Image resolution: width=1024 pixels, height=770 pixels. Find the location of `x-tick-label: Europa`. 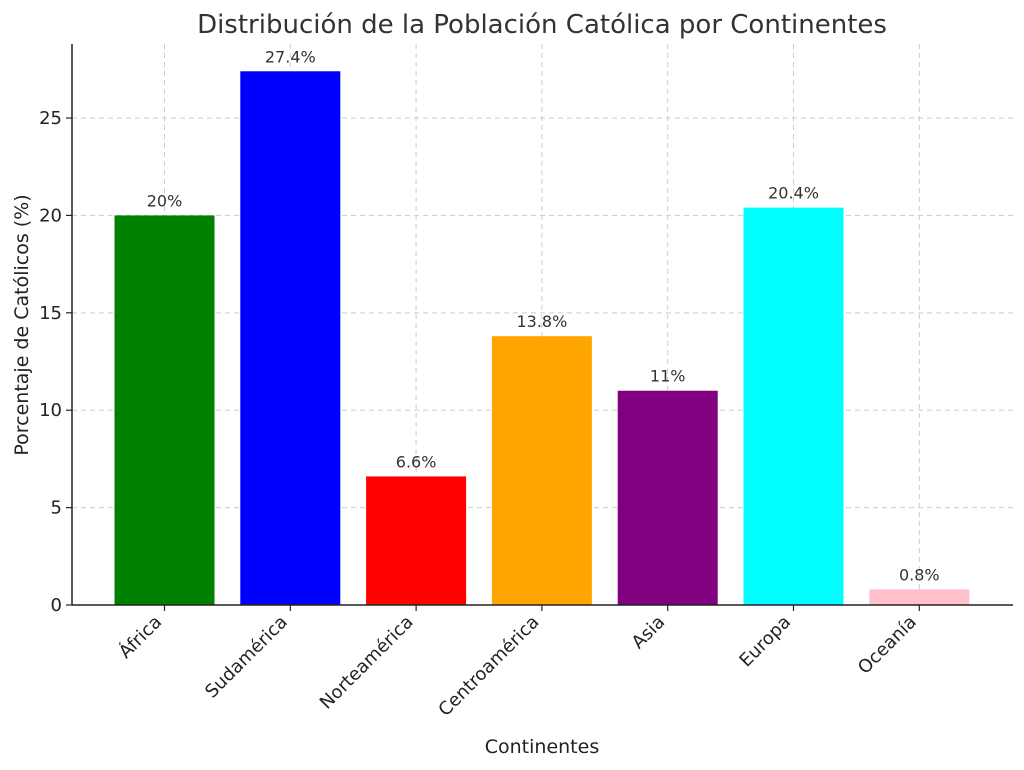

x-tick-label: Europa is located at coordinates (765, 642).